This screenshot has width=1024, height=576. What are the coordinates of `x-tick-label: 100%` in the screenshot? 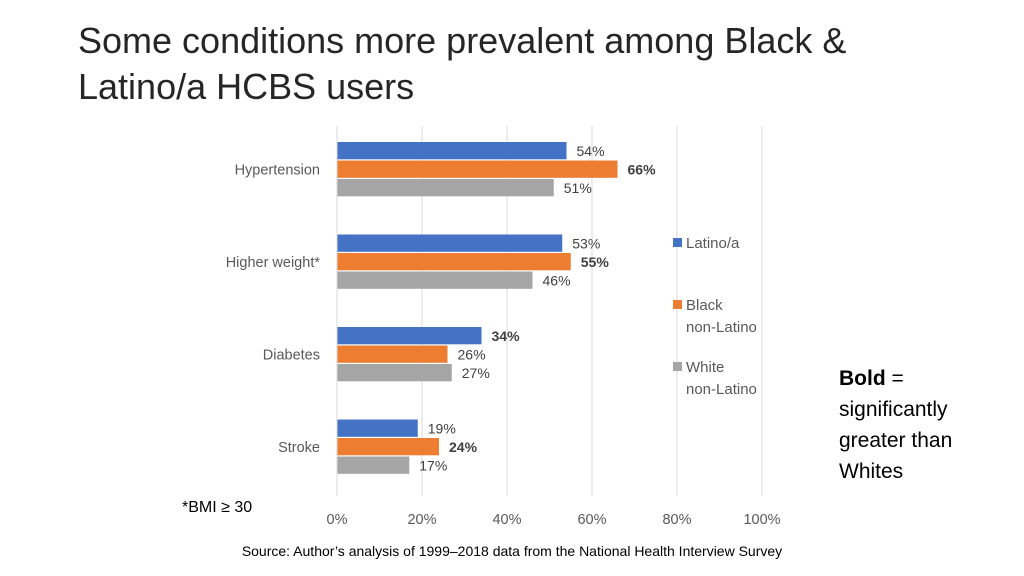 It's located at (761, 520).